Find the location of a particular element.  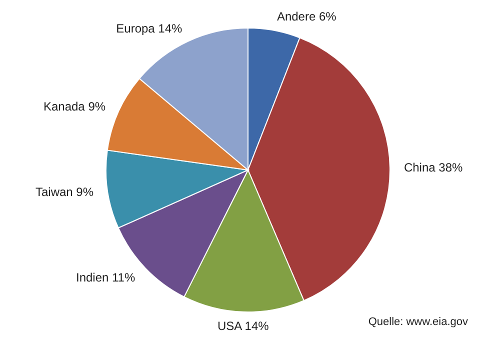

slice-label: China 38% is located at coordinates (434, 167).